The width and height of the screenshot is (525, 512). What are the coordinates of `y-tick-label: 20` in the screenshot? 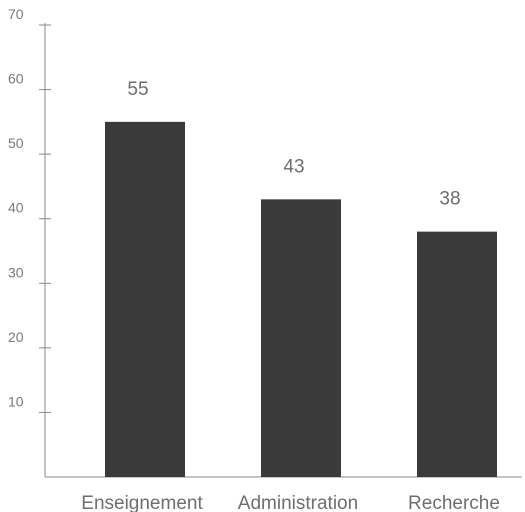 It's located at (16, 337).